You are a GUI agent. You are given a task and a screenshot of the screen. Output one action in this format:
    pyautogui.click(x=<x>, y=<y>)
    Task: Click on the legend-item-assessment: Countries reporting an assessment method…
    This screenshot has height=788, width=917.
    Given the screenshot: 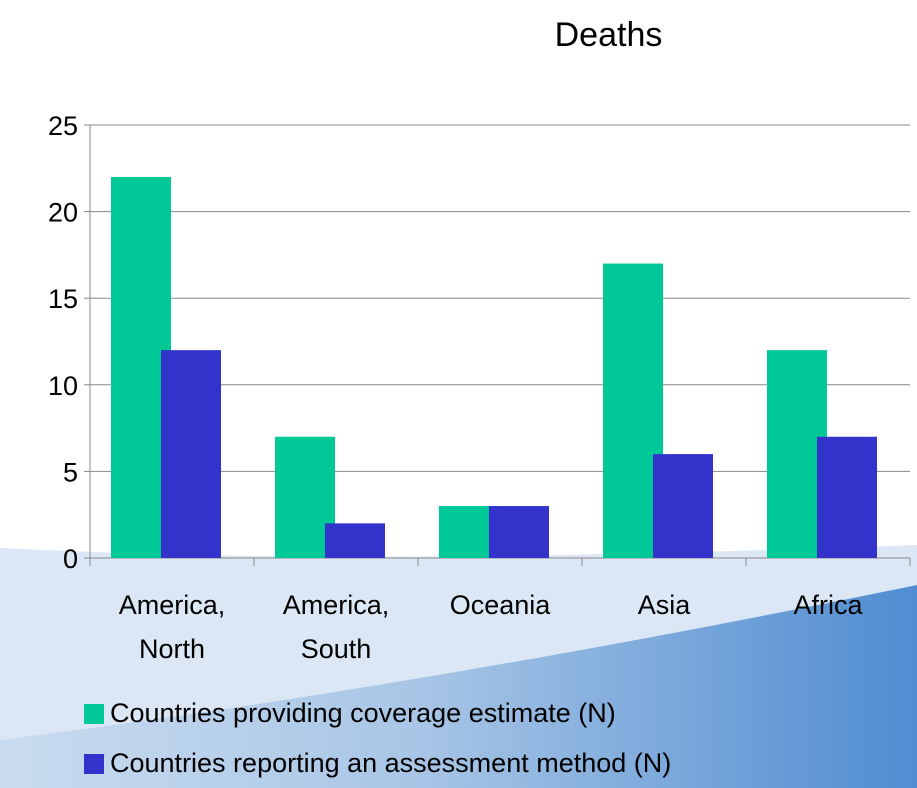 What is the action you would take?
    pyautogui.click(x=377, y=763)
    